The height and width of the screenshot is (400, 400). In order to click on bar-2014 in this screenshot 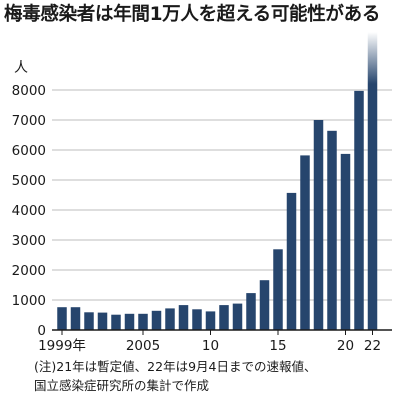, I will do `click(264, 305)`.